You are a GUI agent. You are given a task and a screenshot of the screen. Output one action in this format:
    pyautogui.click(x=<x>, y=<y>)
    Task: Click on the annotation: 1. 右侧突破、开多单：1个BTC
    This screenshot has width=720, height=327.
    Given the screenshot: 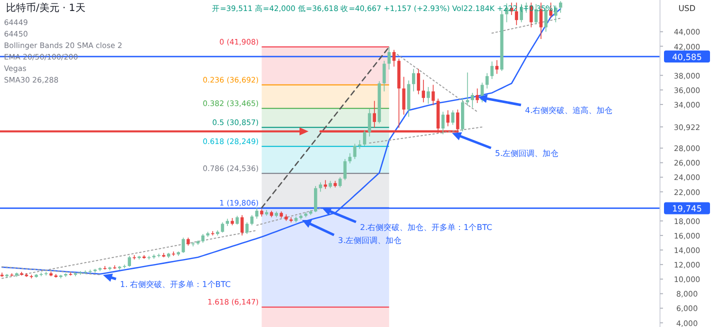 What is the action you would take?
    pyautogui.click(x=176, y=284)
    